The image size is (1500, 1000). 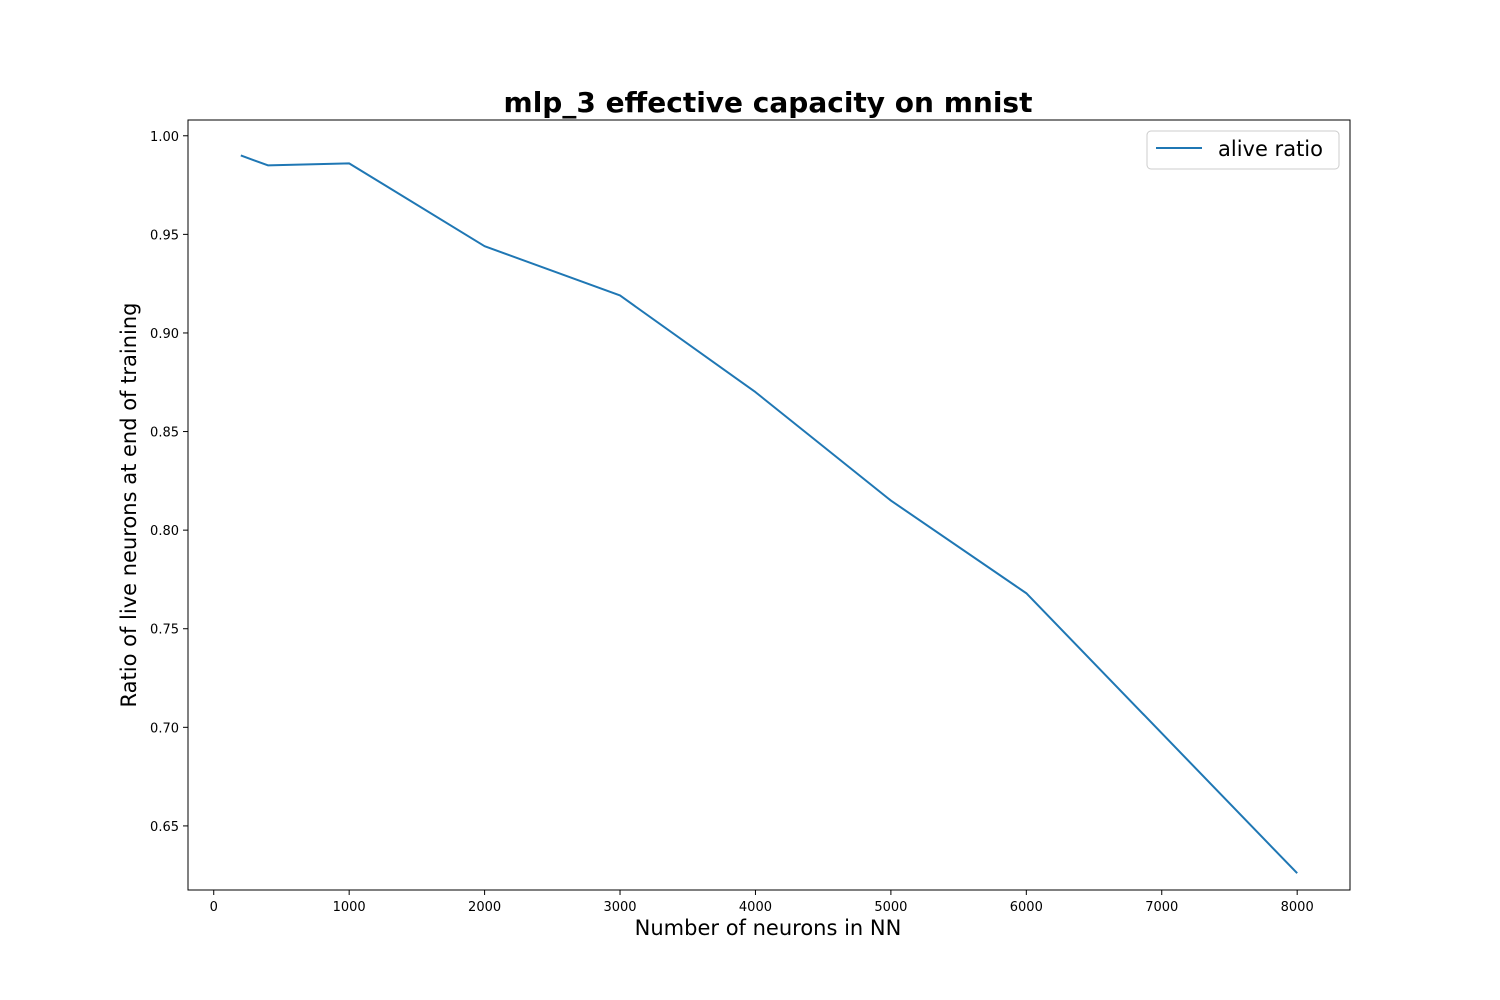 I want to click on x-tick-label: 1000, so click(x=349, y=907).